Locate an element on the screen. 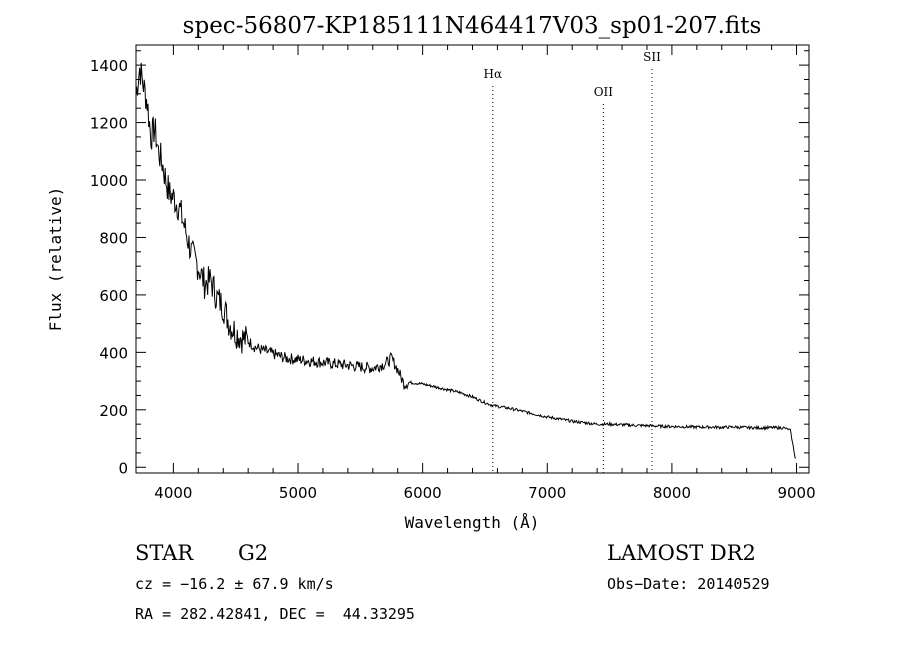 The image size is (900, 650). y-tick-label: 800 is located at coordinates (113, 238).